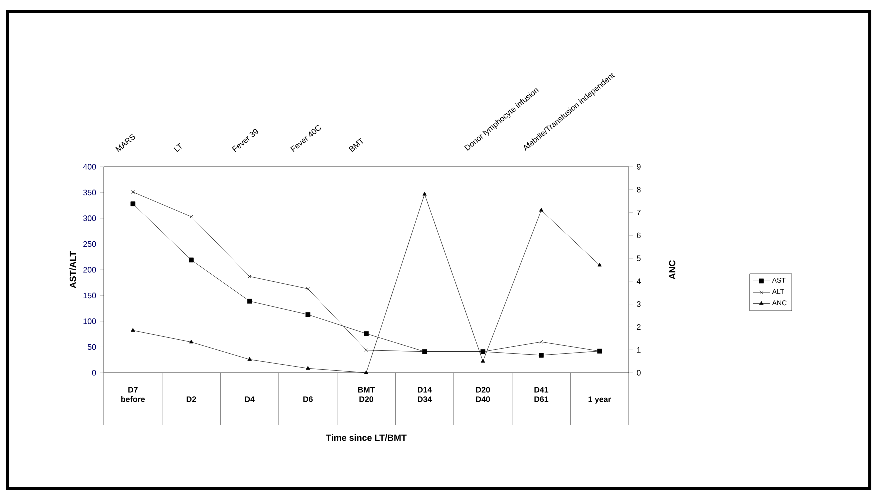  Describe the element at coordinates (366, 438) in the screenshot. I see `x-axis-title: Time since LT/BMT` at that location.